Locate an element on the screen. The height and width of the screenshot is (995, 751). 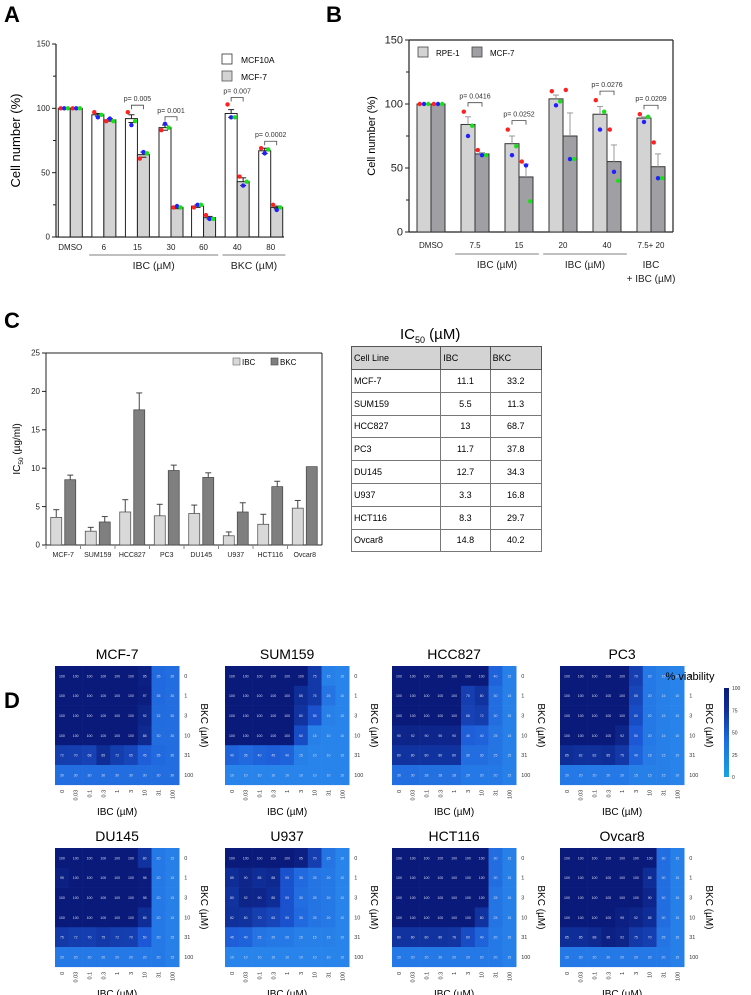
x-tick-label: 10 is located at coordinates (651, 793).